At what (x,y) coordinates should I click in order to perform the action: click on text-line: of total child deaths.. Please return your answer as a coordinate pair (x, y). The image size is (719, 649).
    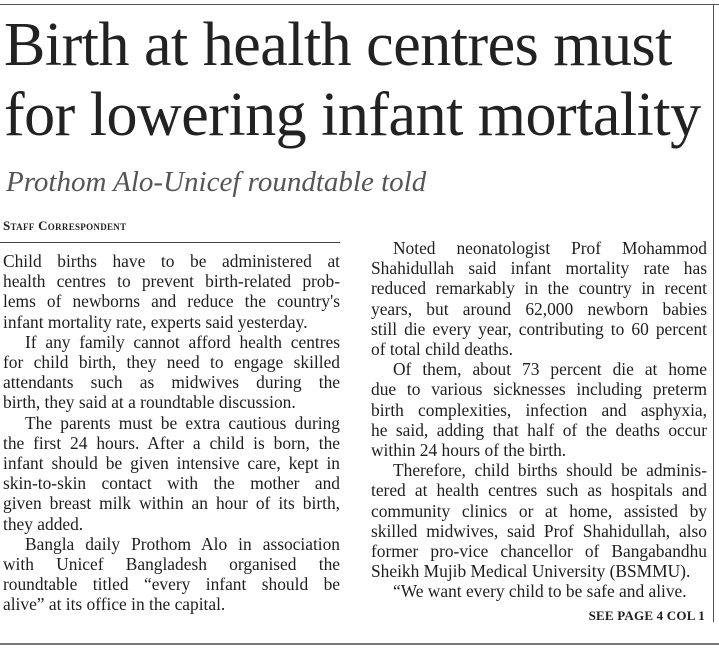
    Looking at the image, I should click on (442, 349).